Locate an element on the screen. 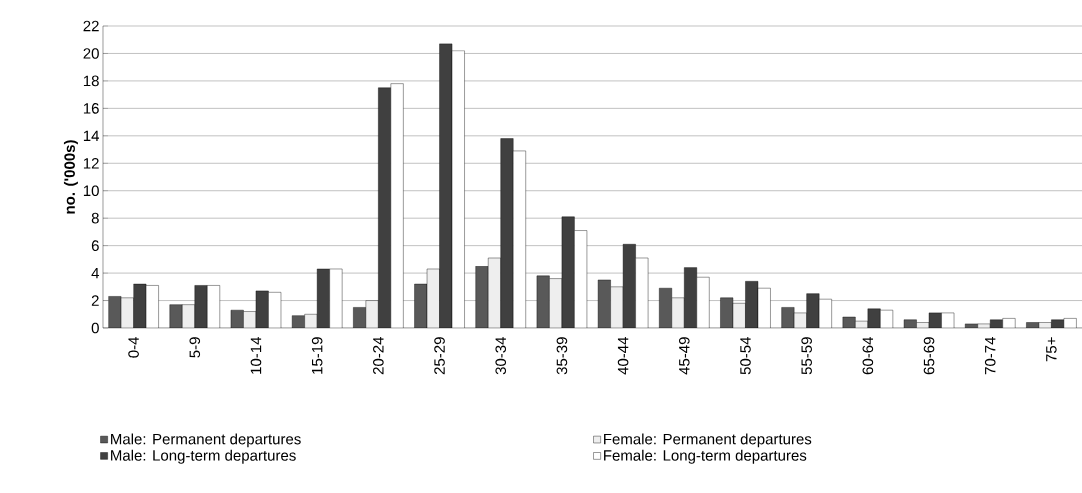 The height and width of the screenshot is (493, 1082). x-tick-label: 15-19 is located at coordinates (317, 355).